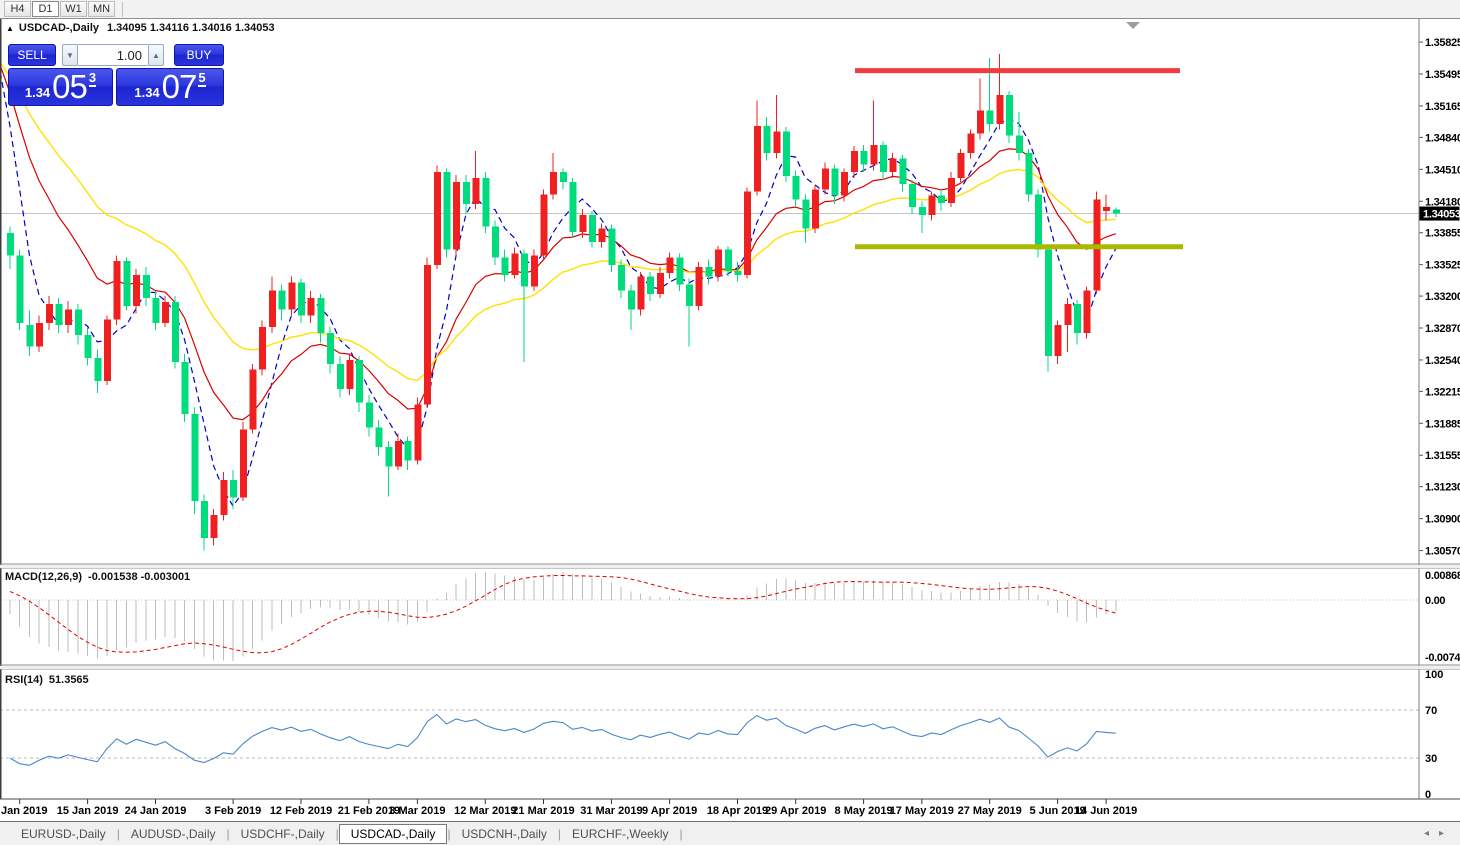  I want to click on price-axis-label: 1.31230, so click(1442, 488).